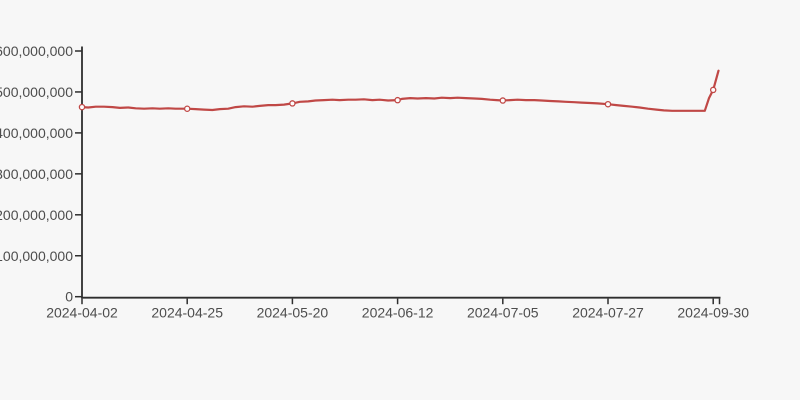 This screenshot has height=400, width=800. Describe the element at coordinates (398, 313) in the screenshot. I see `x-tick-label: 2024-06-12` at that location.